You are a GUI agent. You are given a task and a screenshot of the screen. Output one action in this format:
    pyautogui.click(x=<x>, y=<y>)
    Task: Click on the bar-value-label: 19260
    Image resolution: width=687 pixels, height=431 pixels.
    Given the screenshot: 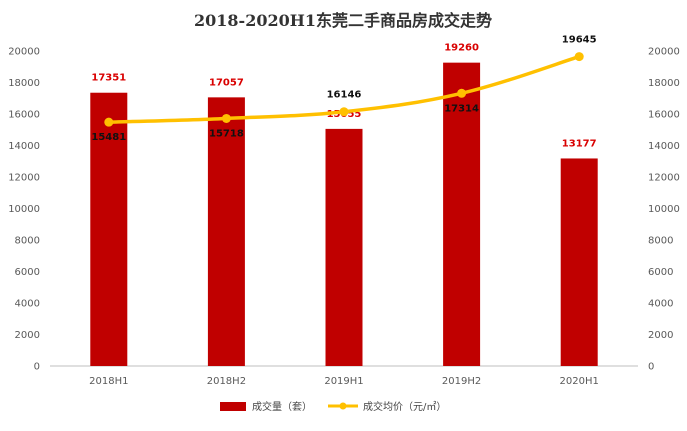 What is the action you would take?
    pyautogui.click(x=461, y=48)
    